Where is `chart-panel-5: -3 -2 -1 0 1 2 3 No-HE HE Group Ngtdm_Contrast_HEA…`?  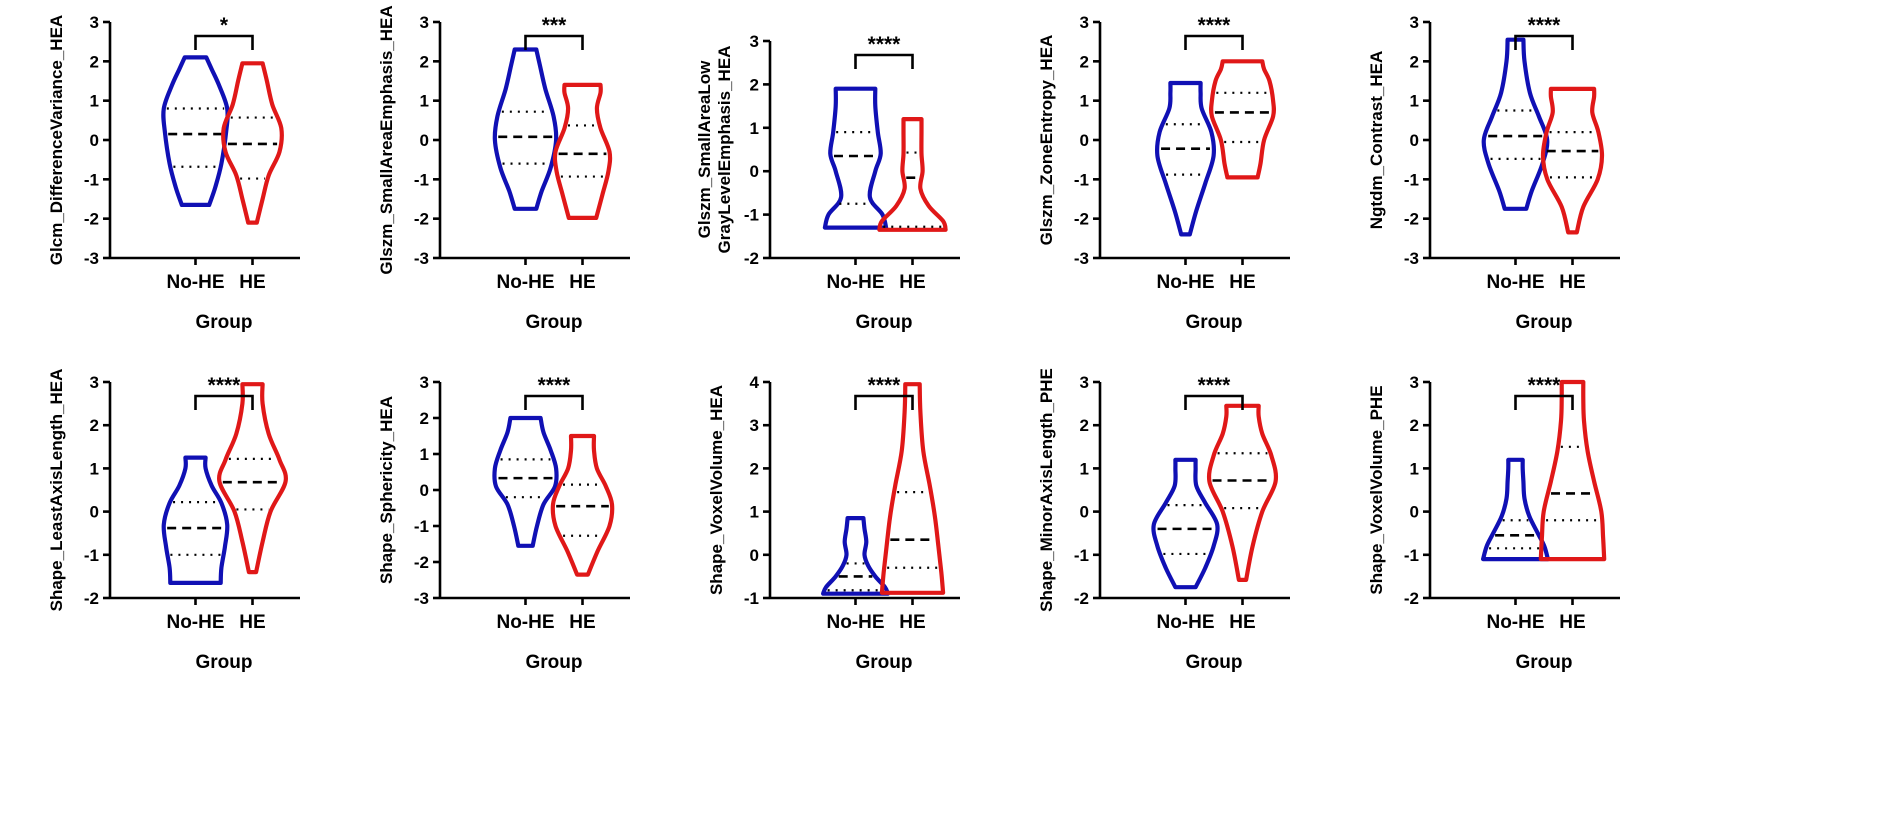
chart-panel-5: -3 -2 -1 0 1 2 3 No-HE HE Group Ngtdm_Contrast_HEA… is located at coordinates (1493, 173).